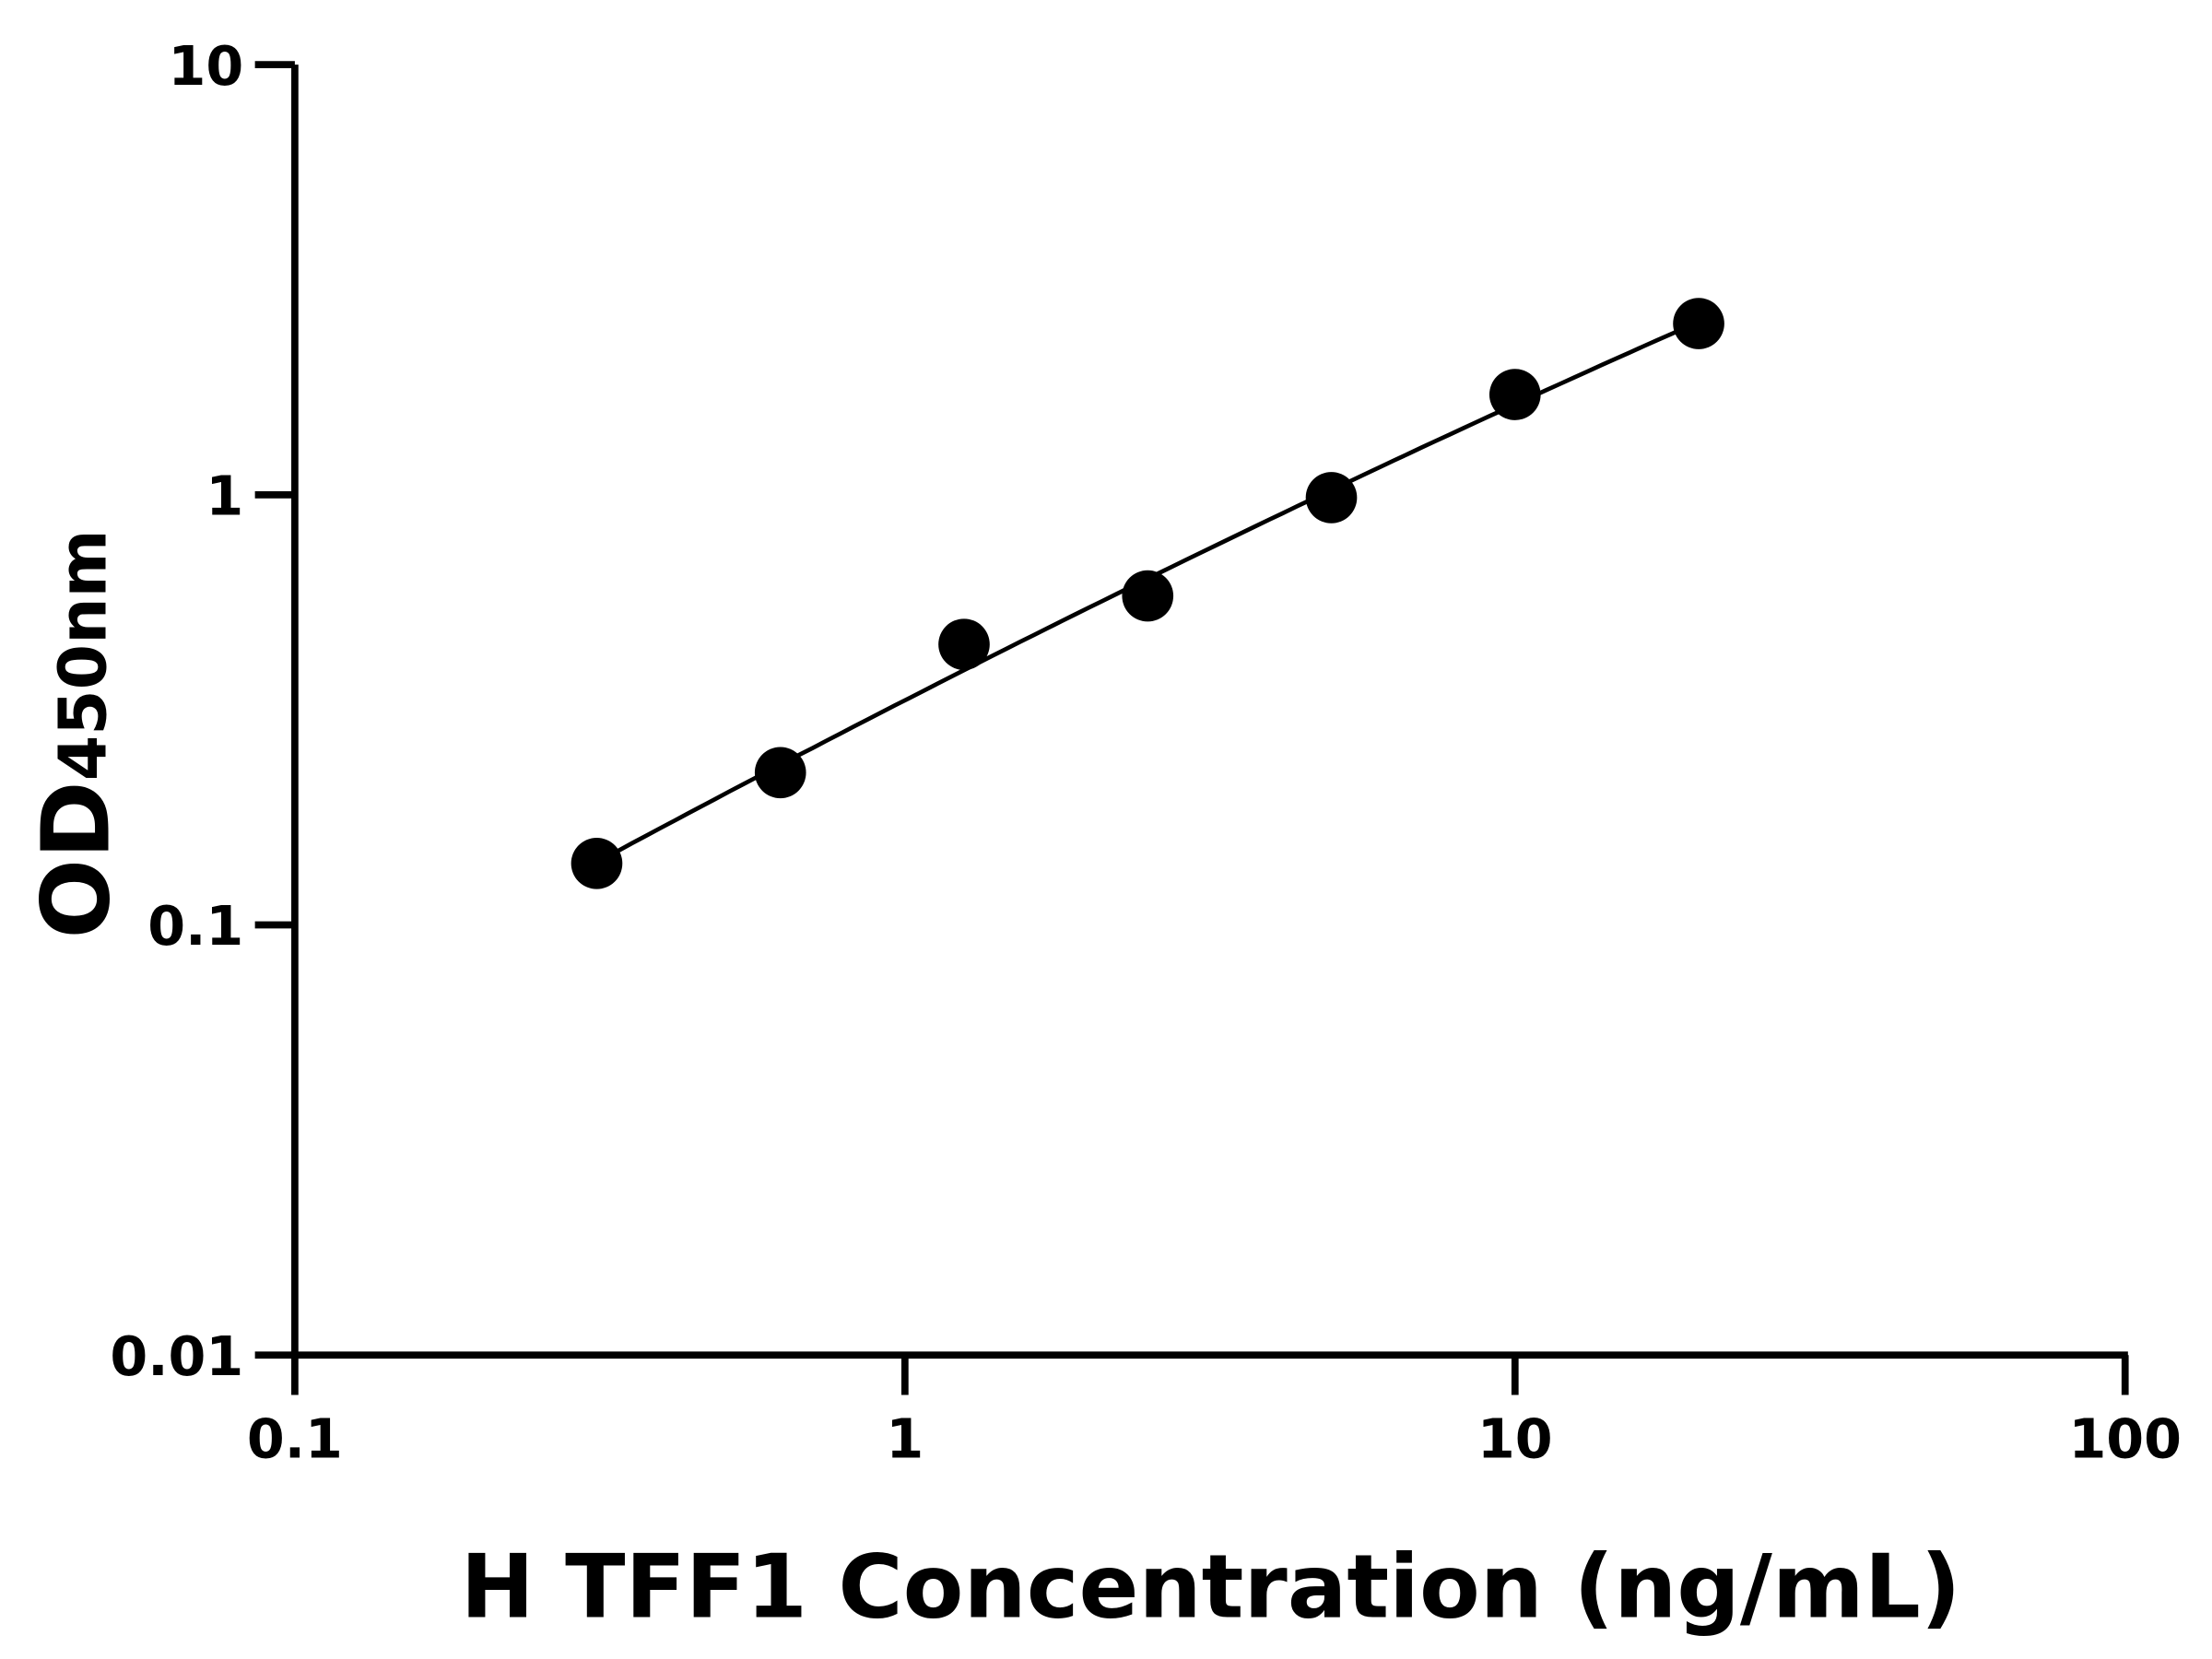  I want to click on x-axis-label: H TFF1 Concentration (ng/mL), so click(1211, 1587).